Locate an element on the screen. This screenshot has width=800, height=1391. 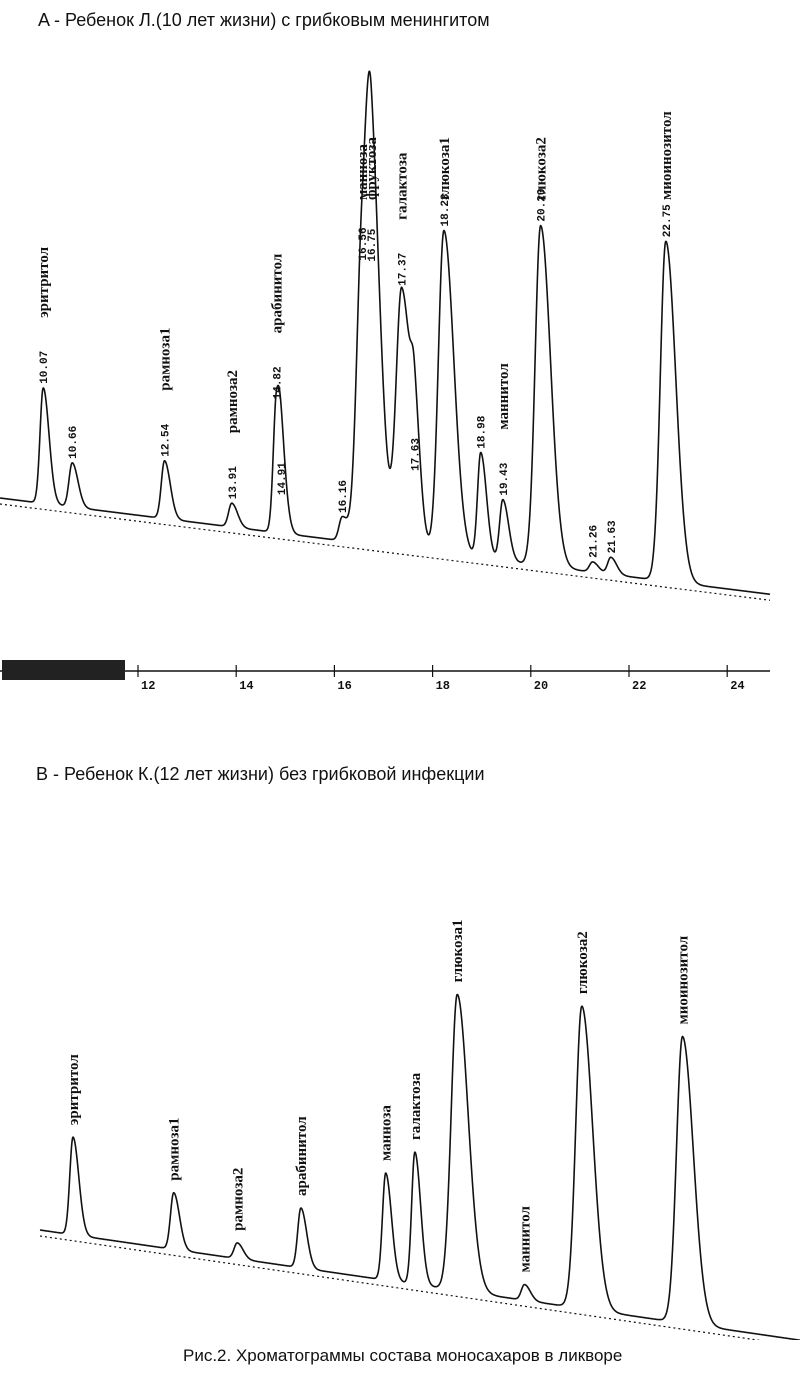
retention-time-label: 18.98 is located at coordinates (483, 431).